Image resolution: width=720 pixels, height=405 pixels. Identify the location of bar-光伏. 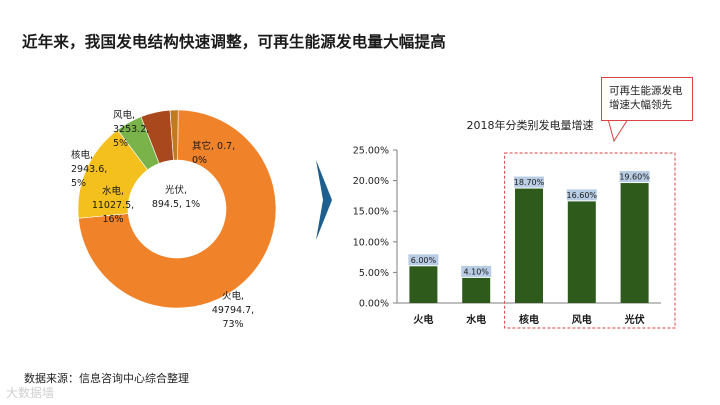
(634, 243).